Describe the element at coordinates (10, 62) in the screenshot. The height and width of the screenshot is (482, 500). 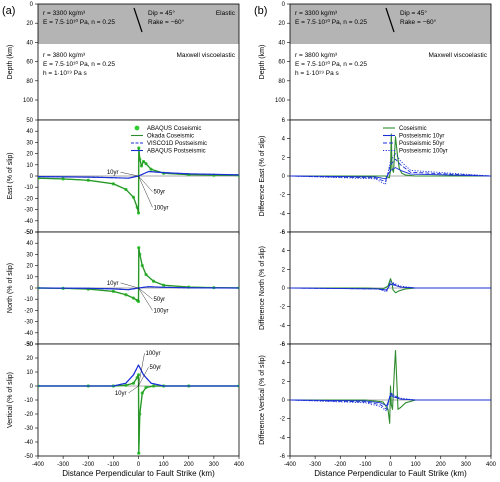
I see `depth-axis-label: Depth (km)` at that location.